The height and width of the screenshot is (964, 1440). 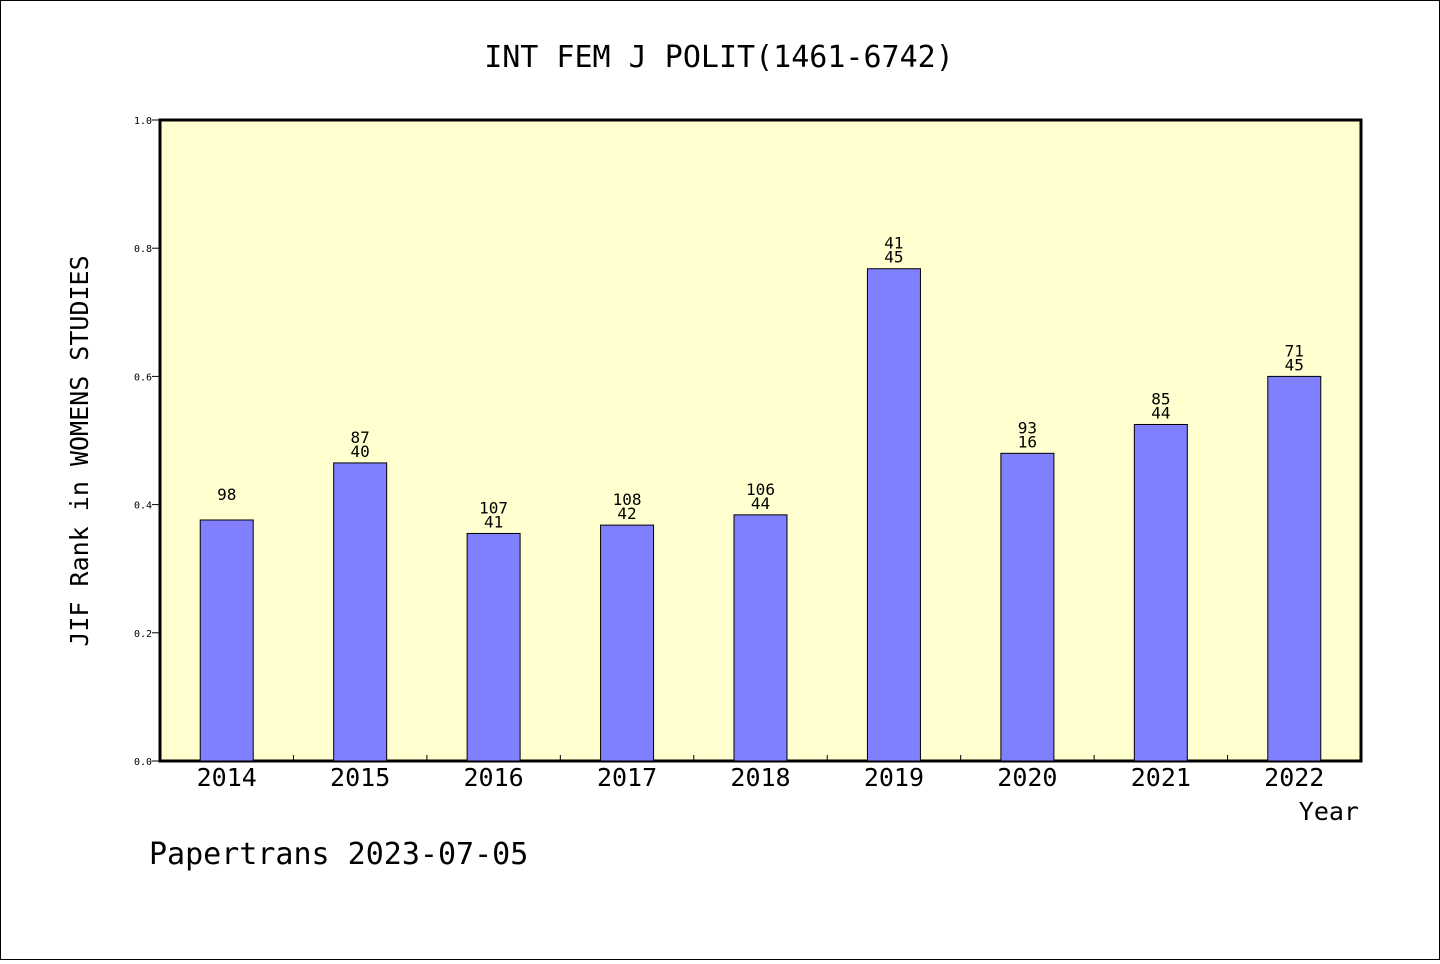 What do you see at coordinates (627, 643) in the screenshot?
I see `bar-2017` at bounding box center [627, 643].